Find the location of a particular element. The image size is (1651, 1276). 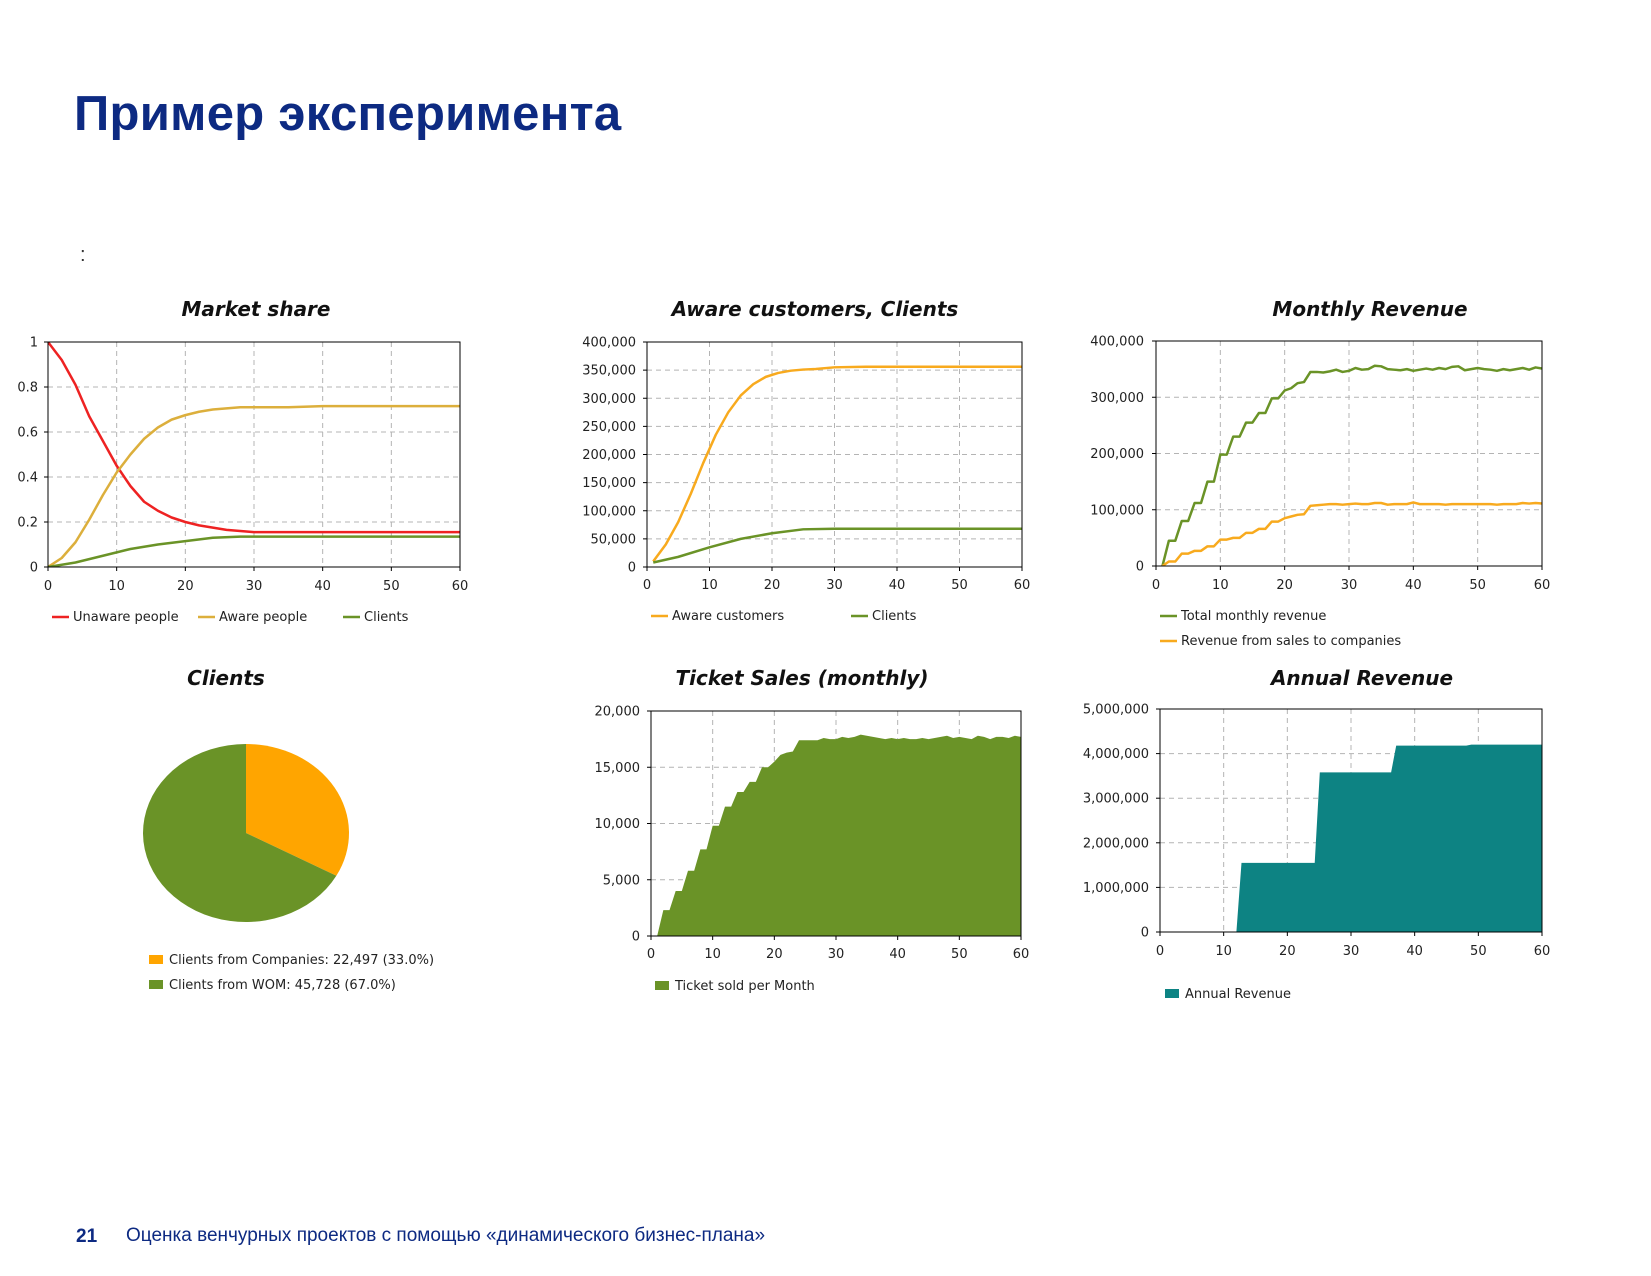

legend-label: Ticket sold per Month is located at coordinates (744, 986).